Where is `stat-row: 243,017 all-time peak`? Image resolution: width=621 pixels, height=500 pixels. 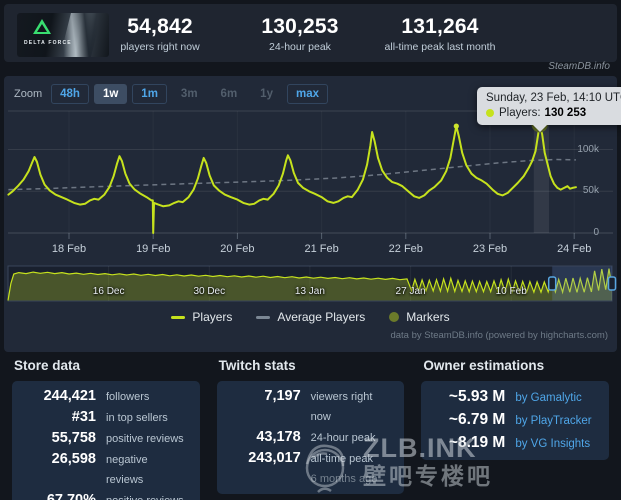 stat-row: 243,017 all-time peak is located at coordinates (311, 458).